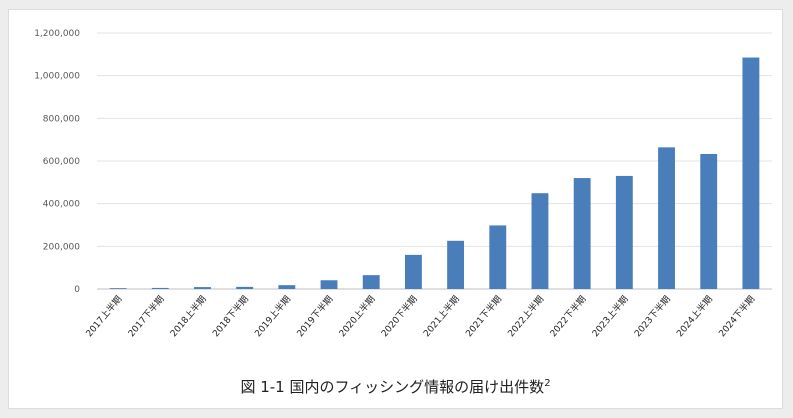  I want to click on x-tick-label: 2023下半期, so click(652, 316).